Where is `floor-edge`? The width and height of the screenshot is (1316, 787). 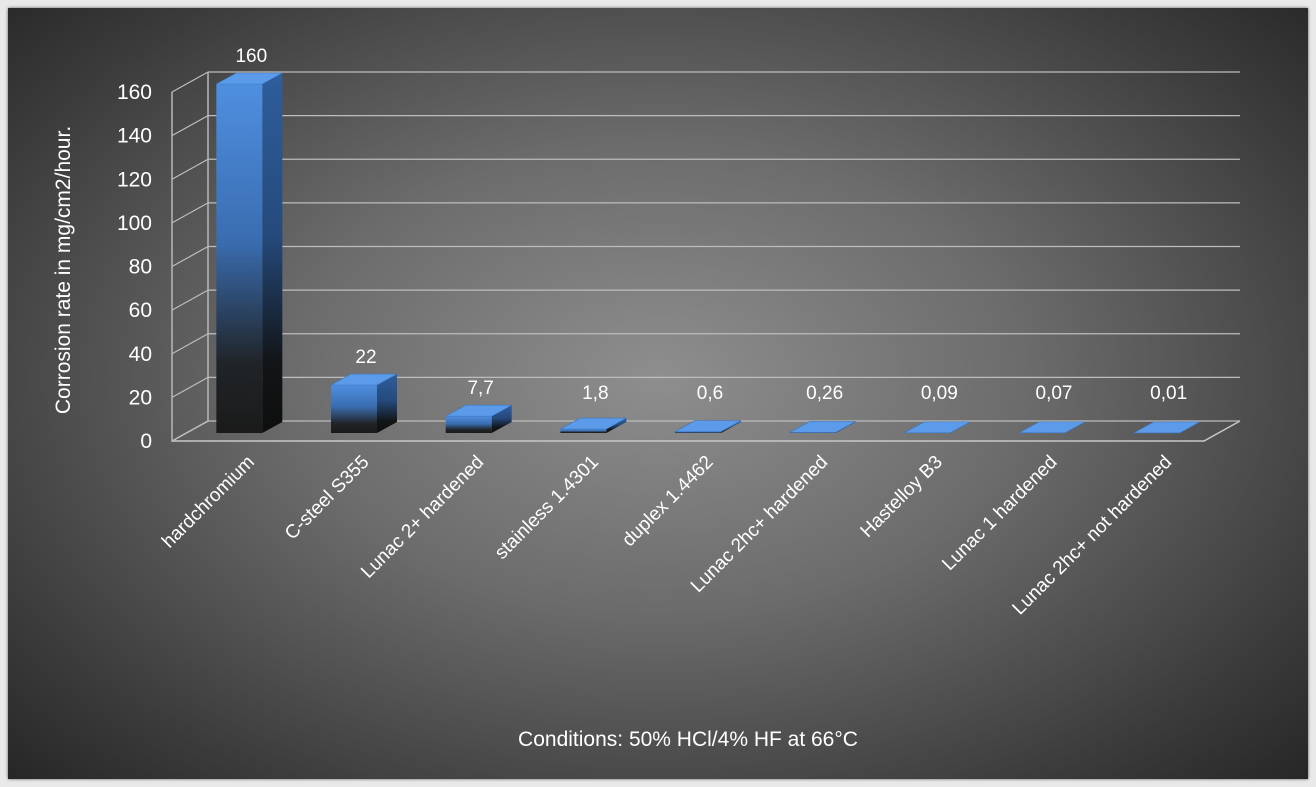
floor-edge is located at coordinates (706, 431).